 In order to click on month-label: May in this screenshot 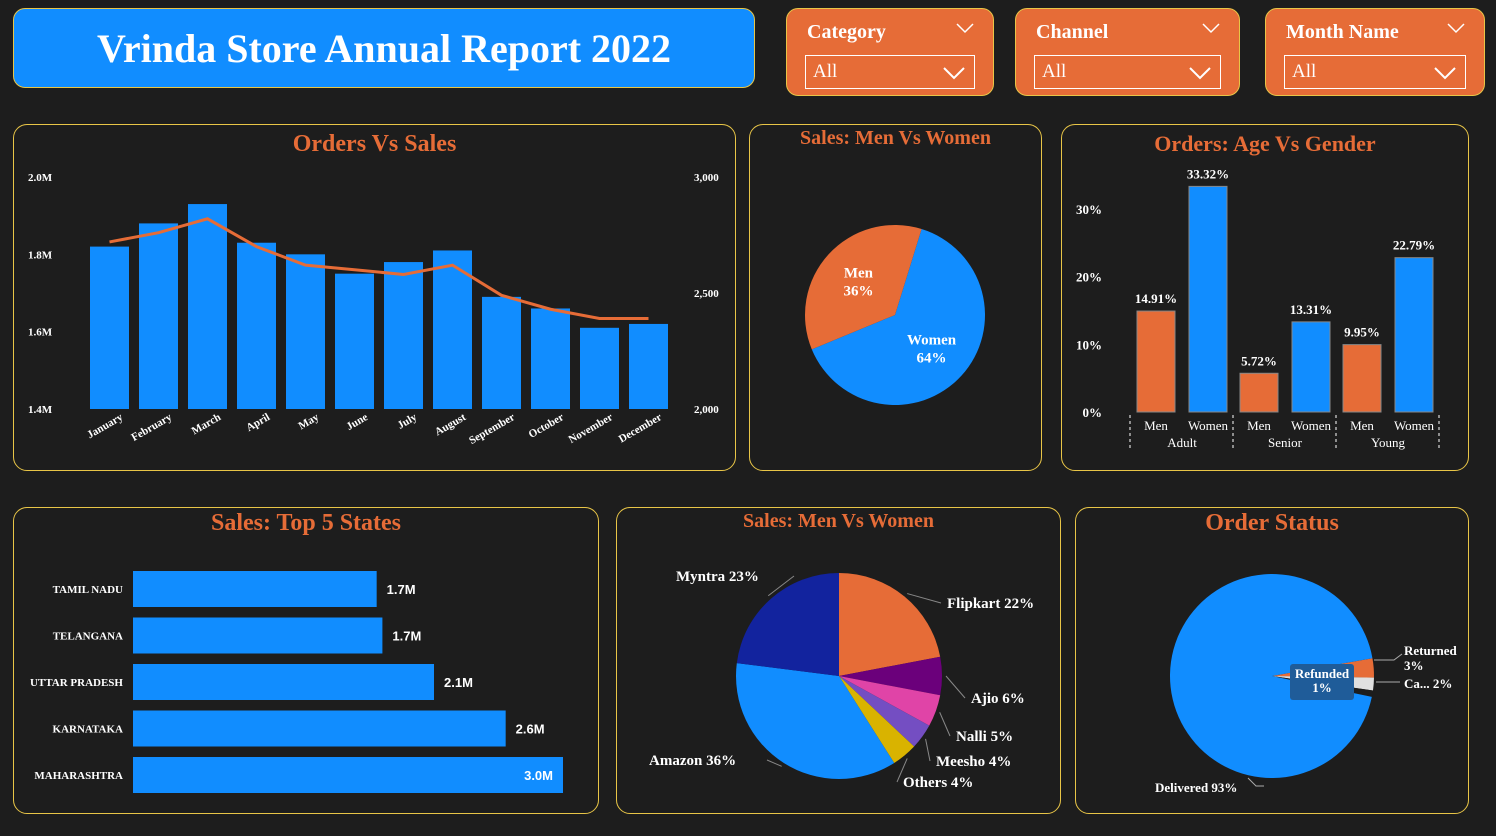, I will do `click(308, 421)`.